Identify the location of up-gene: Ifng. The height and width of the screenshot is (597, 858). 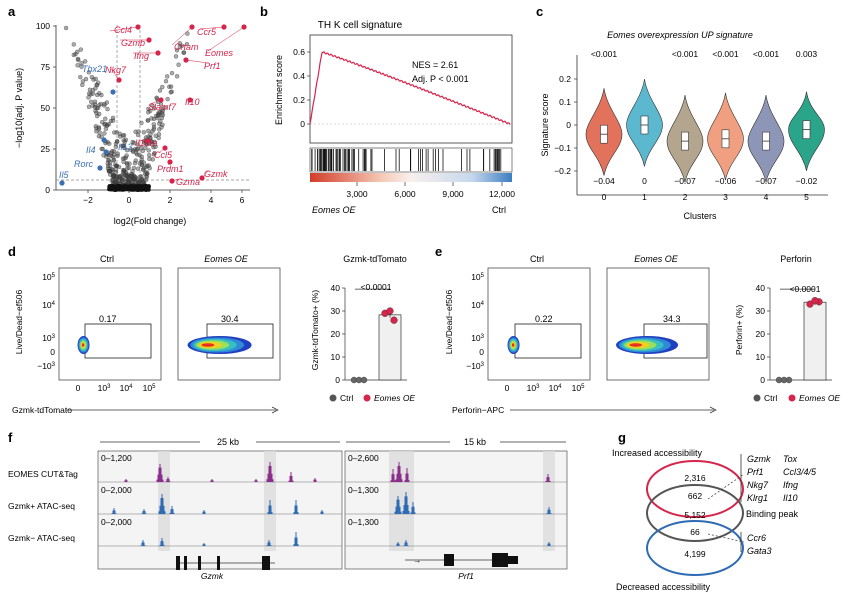
(790, 485).